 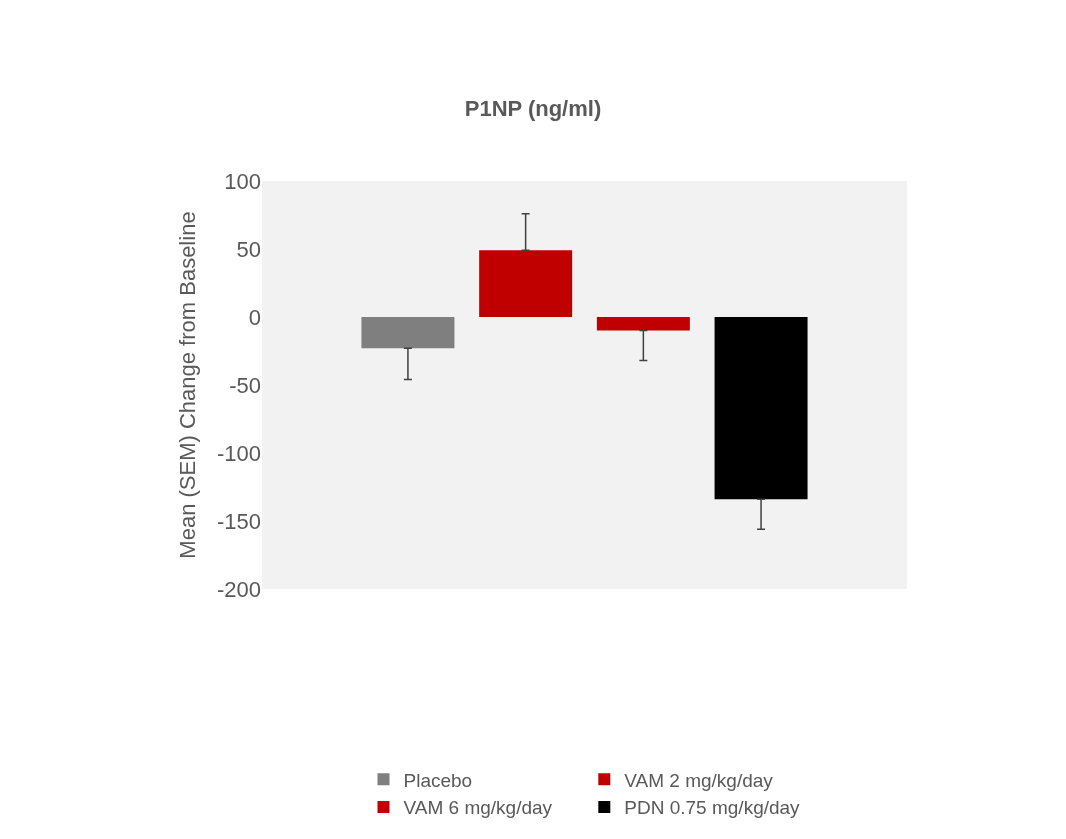 I want to click on y-tick-label: 50, so click(x=248, y=249).